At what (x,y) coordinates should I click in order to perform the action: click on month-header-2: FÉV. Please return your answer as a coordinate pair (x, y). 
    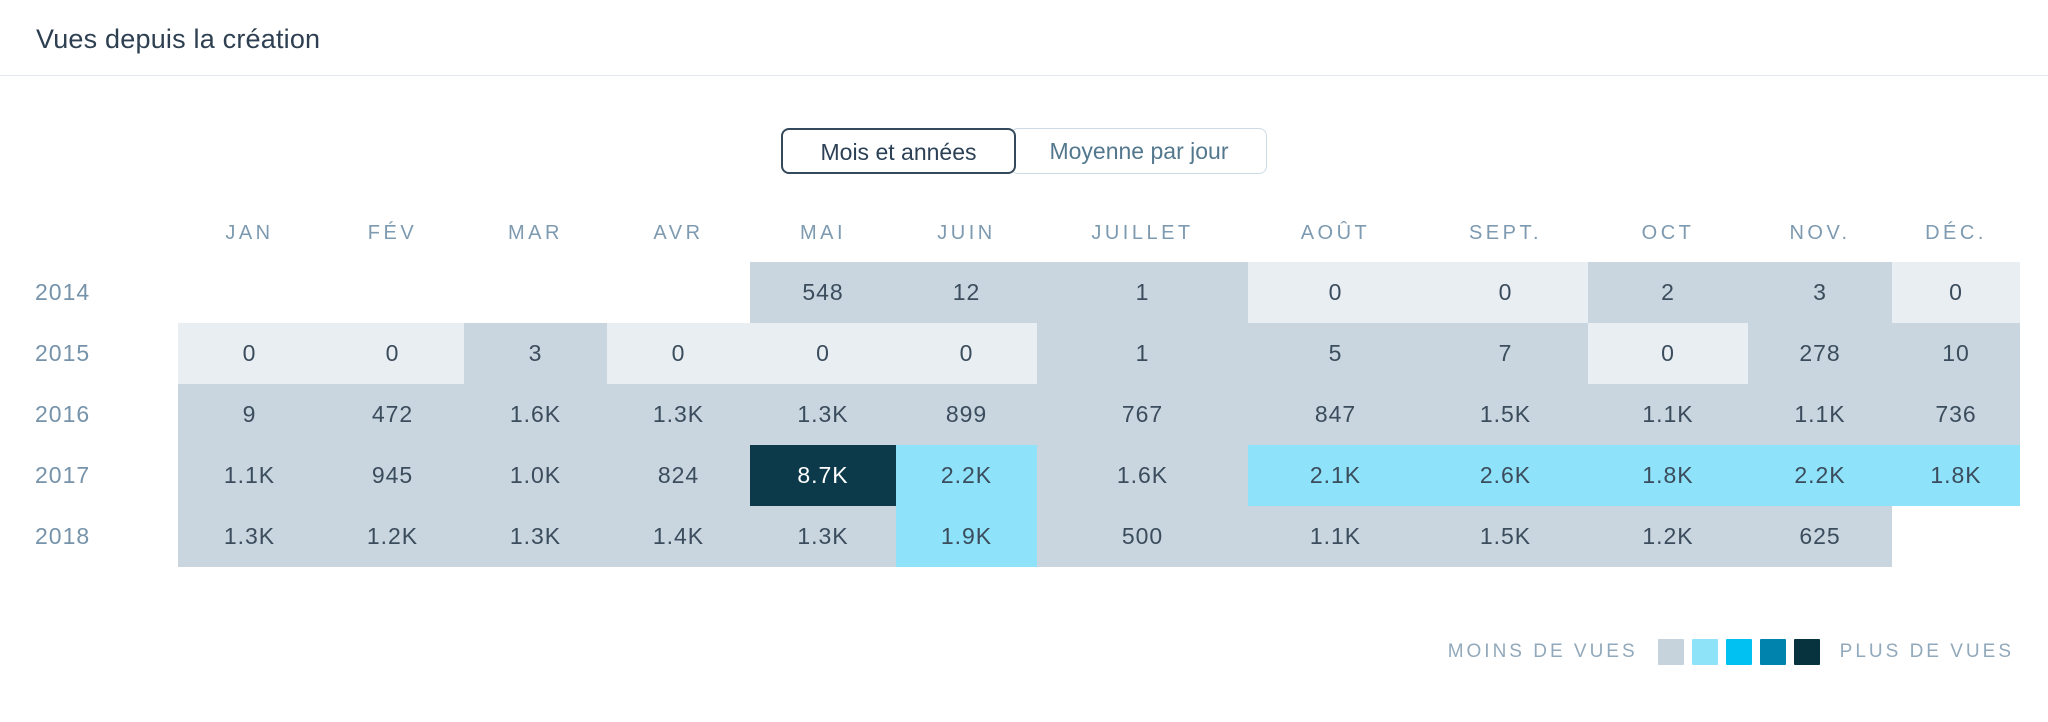
    Looking at the image, I should click on (392, 233).